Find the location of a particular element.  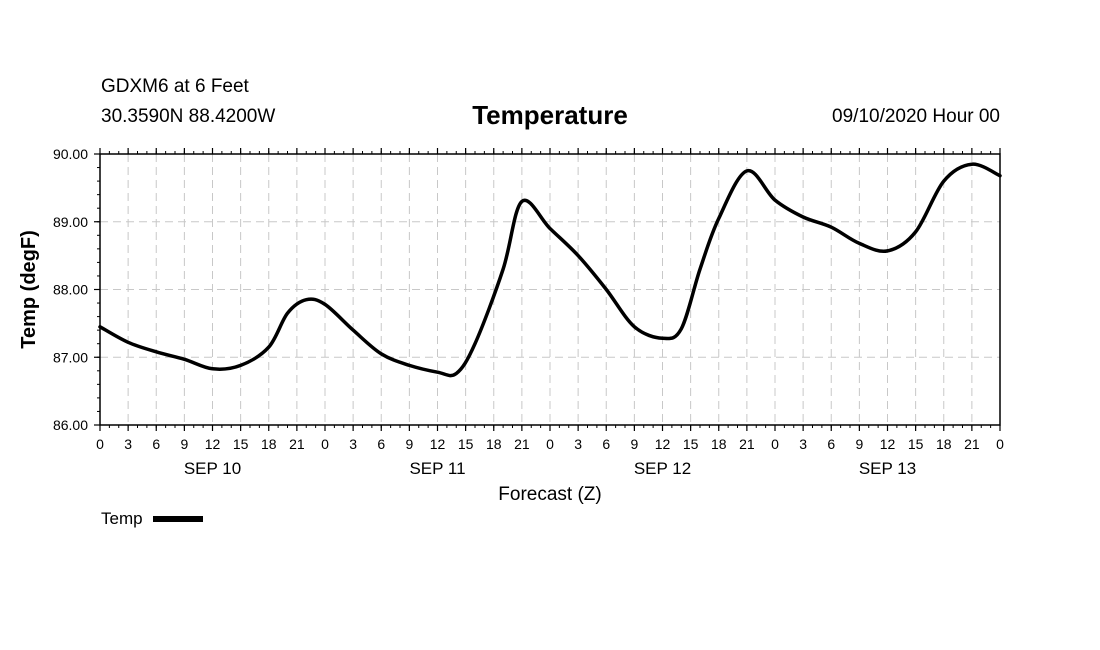

legend: Temp is located at coordinates (152, 519).